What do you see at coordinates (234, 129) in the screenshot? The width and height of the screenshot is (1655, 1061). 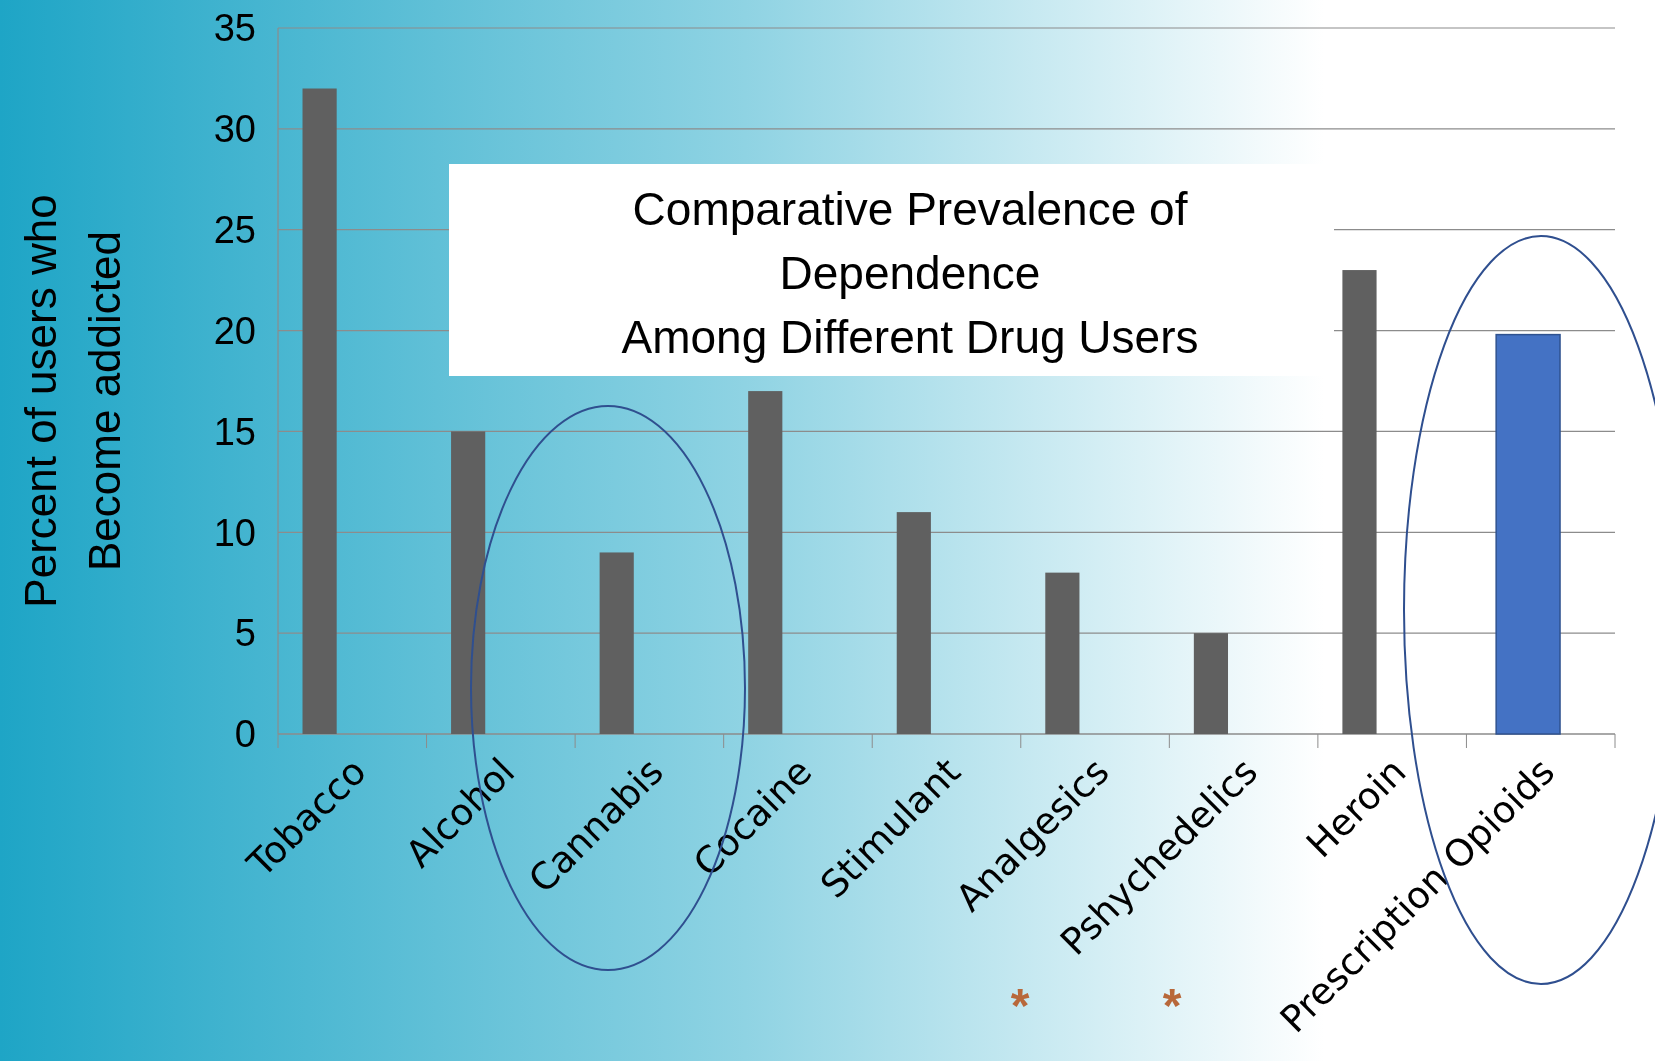 I see `y-tick-label: 30` at bounding box center [234, 129].